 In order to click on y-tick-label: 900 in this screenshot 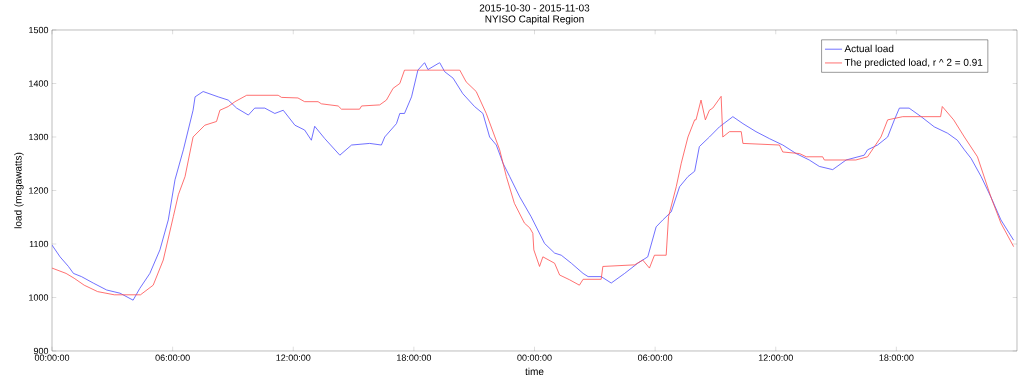, I will do `click(41, 351)`.